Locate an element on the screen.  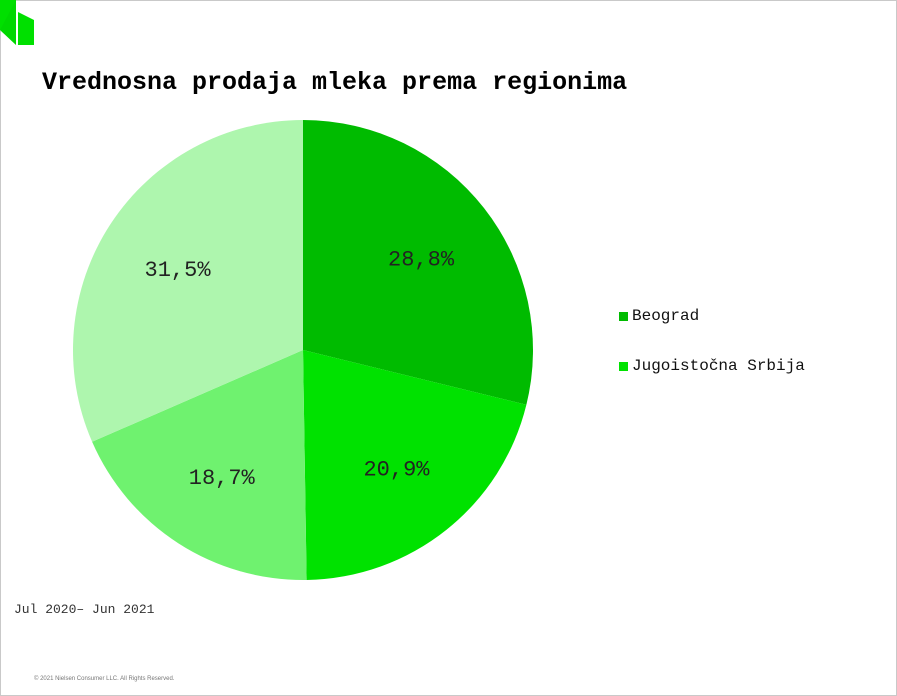
chart-title: Vrednosna prodaja mleka prema regionima is located at coordinates (335, 82).